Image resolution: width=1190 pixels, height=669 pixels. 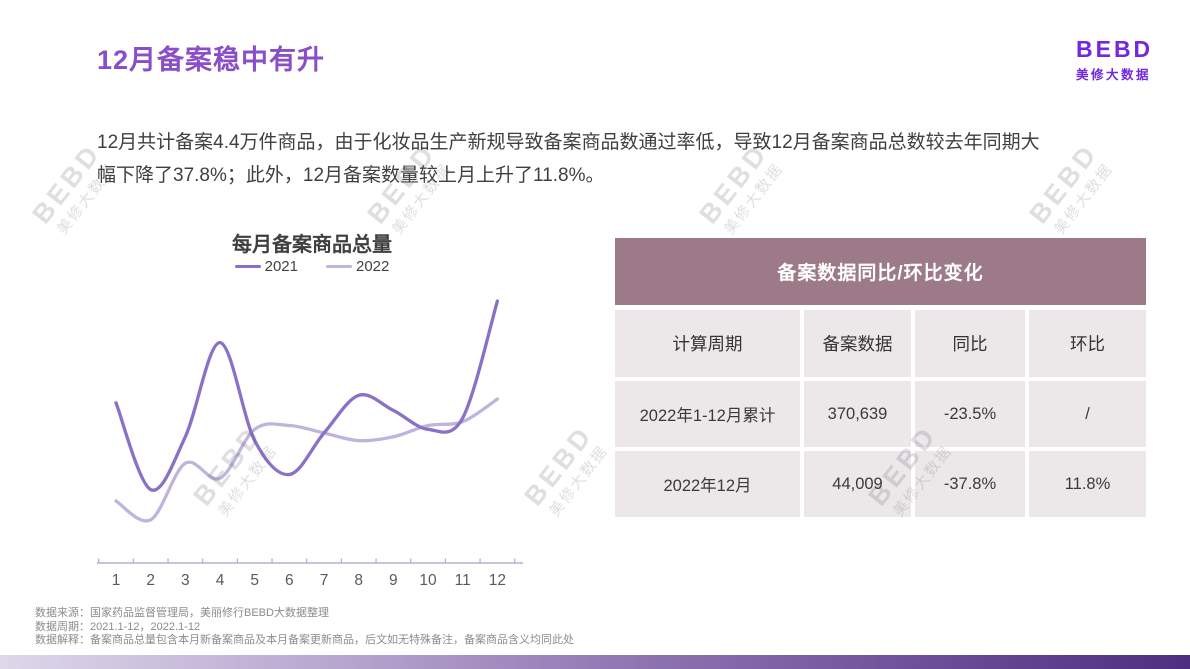 I want to click on x-axis-label: 6, so click(x=289, y=580).